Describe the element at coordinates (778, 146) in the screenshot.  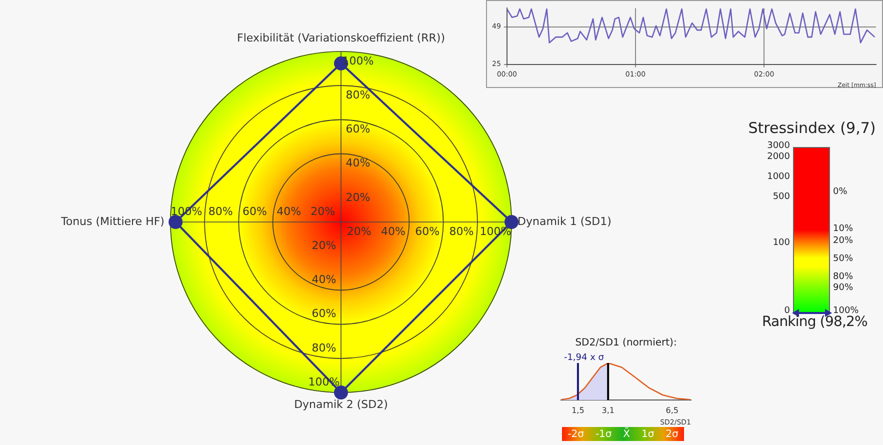
I see `text: 3000` at that location.